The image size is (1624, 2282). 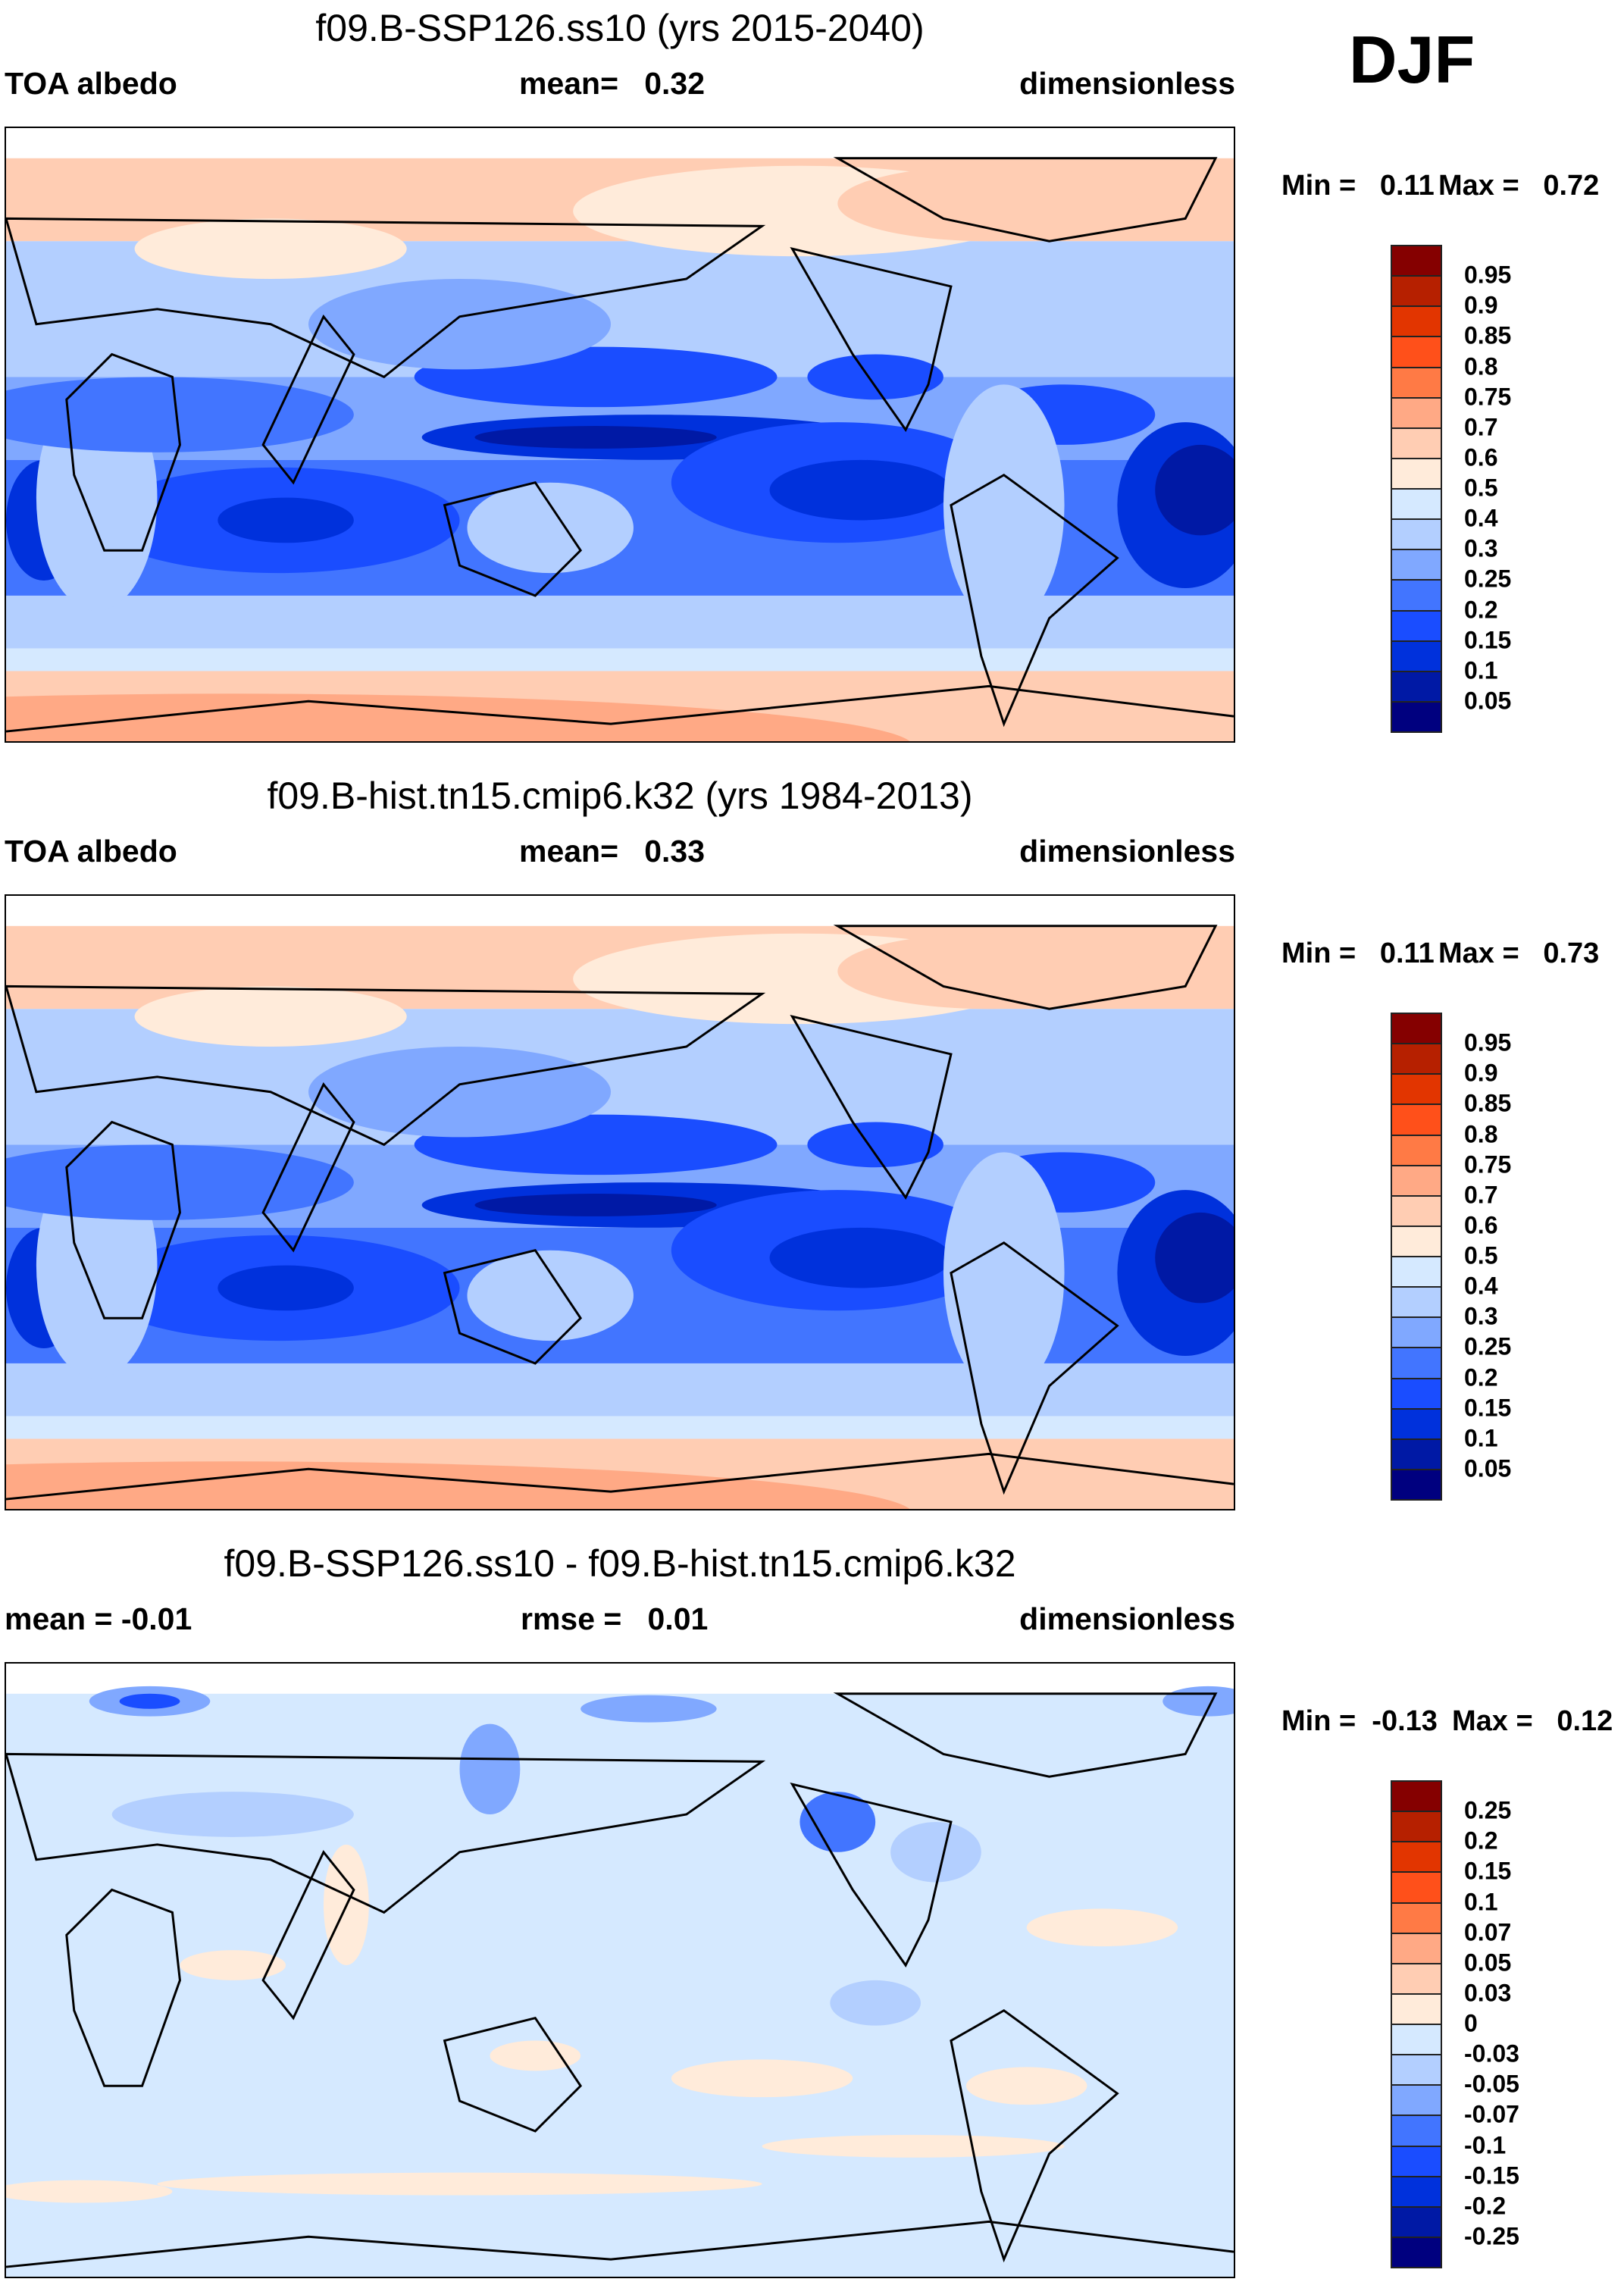 I want to click on colorbar-tick-label: 0.75, so click(x=1488, y=1164).